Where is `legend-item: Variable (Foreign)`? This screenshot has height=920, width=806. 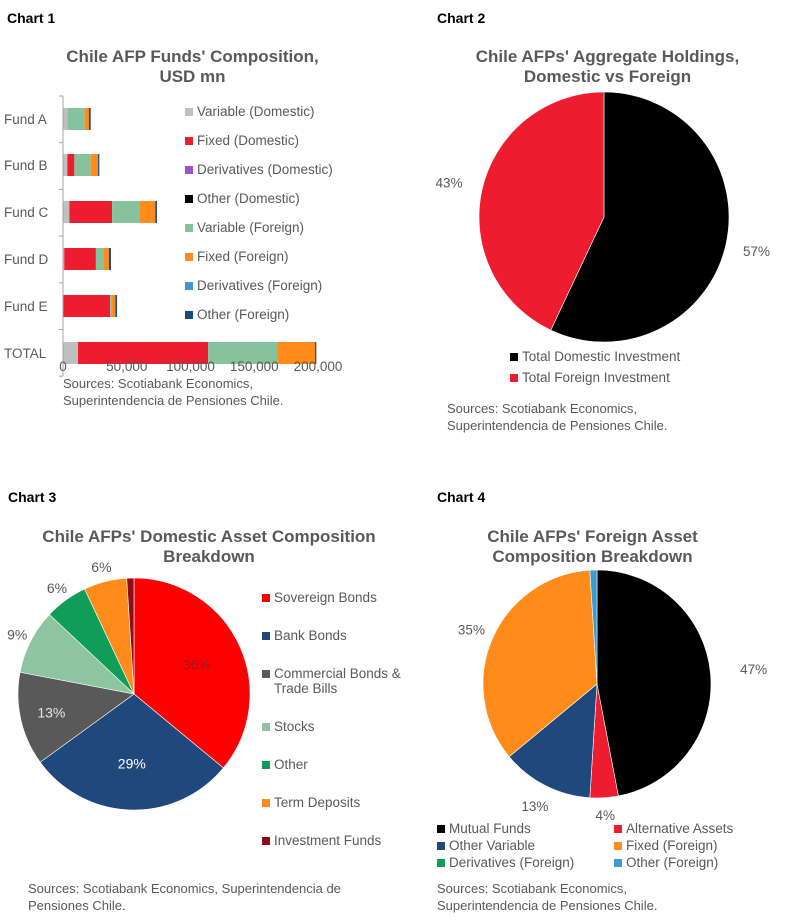
legend-item: Variable (Foreign) is located at coordinates (259, 227).